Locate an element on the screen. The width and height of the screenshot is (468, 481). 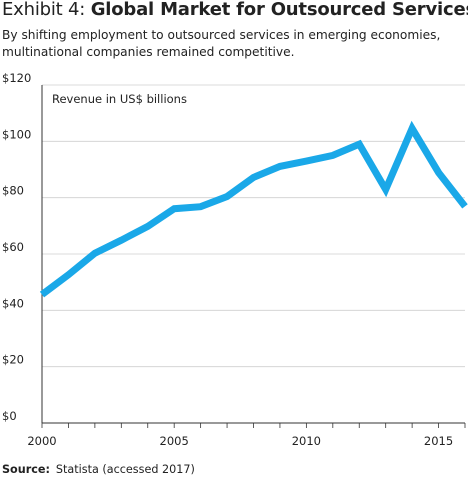
y-tick-label: $120 is located at coordinates (16, 78).